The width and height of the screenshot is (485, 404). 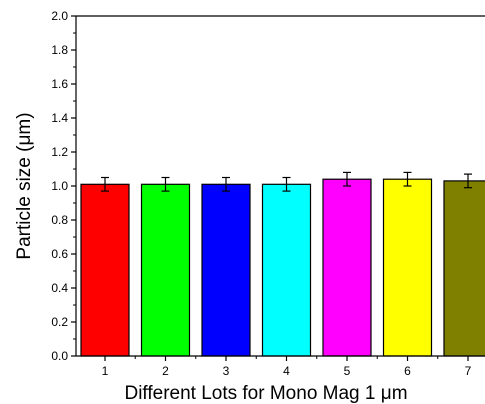 What do you see at coordinates (59, 186) in the screenshot?
I see `y-tick-label: 1.0` at bounding box center [59, 186].